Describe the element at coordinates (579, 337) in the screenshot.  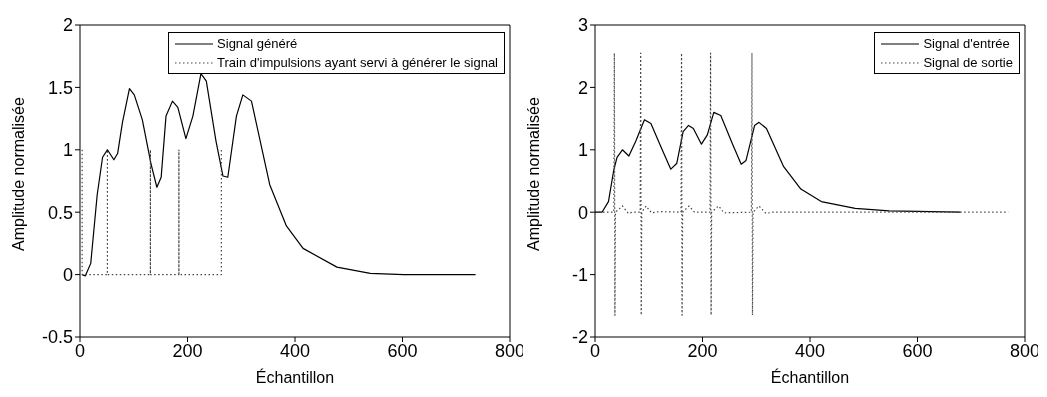
I see `y-tick-label: -2` at that location.